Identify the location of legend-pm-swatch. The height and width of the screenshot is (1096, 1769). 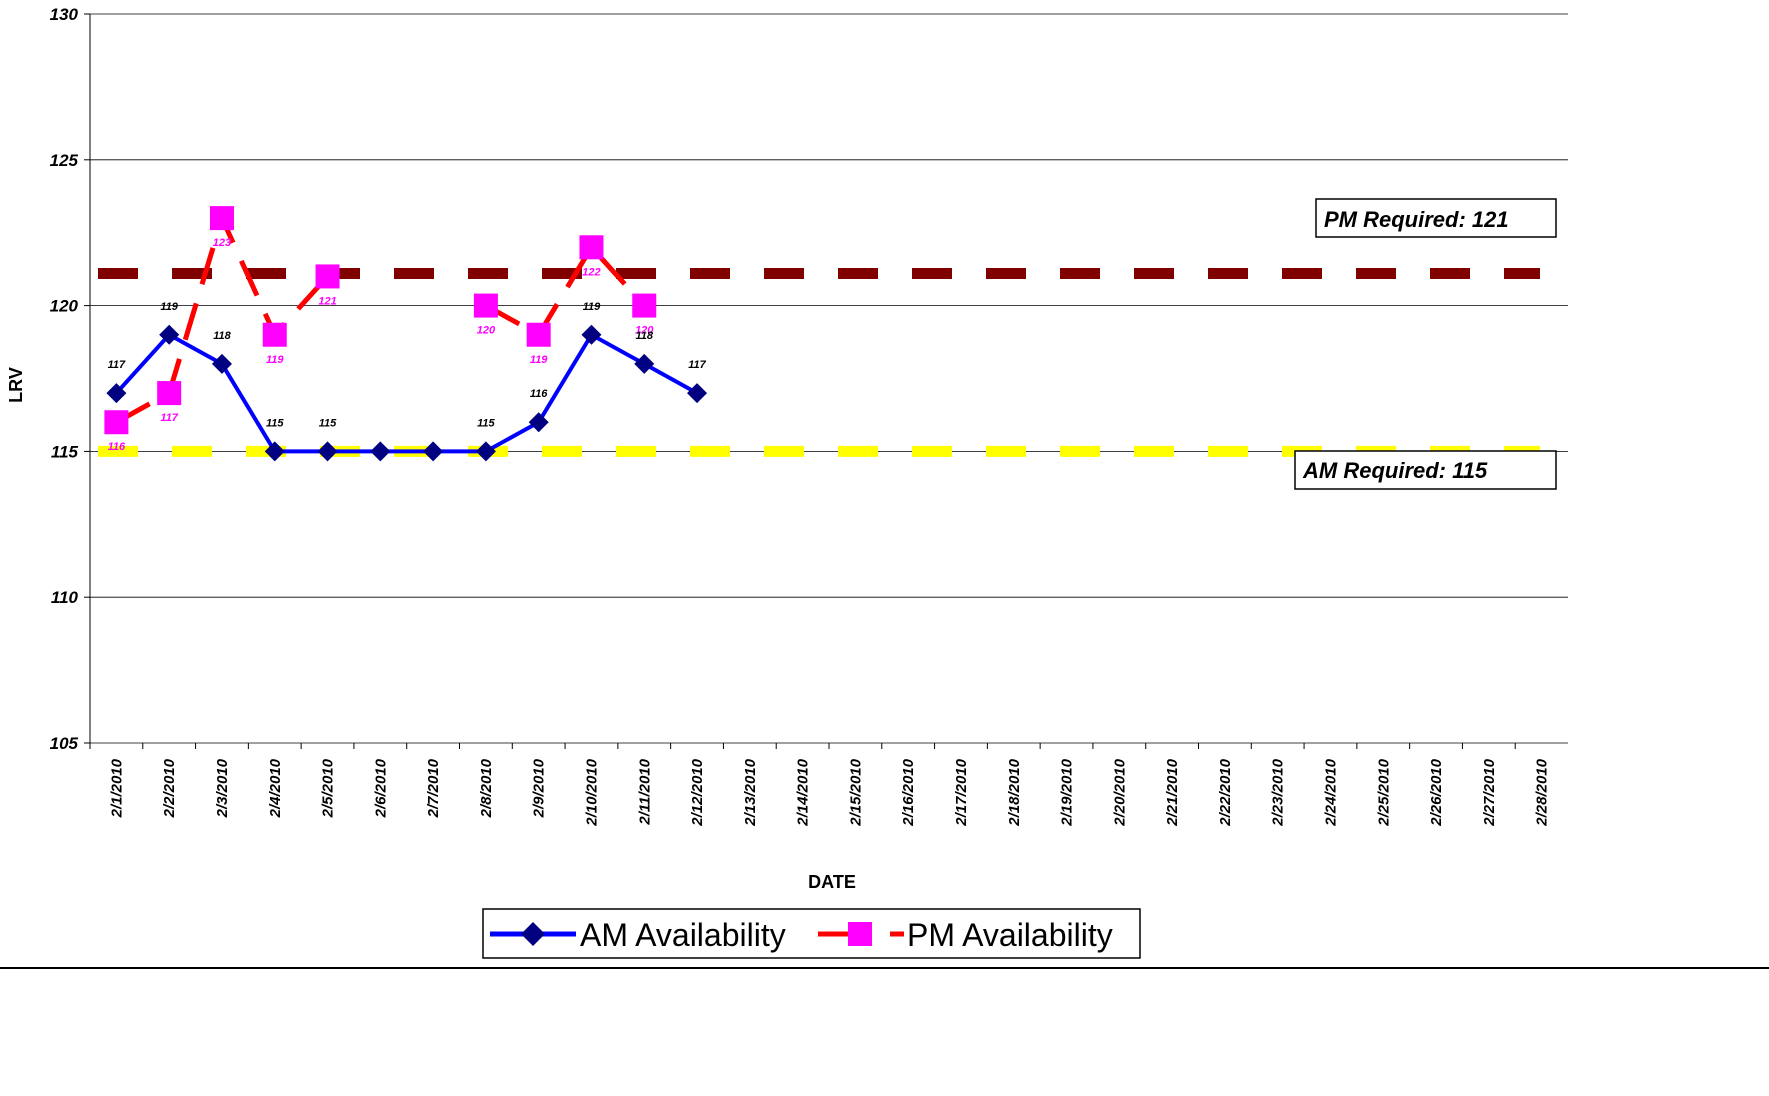
(861, 934).